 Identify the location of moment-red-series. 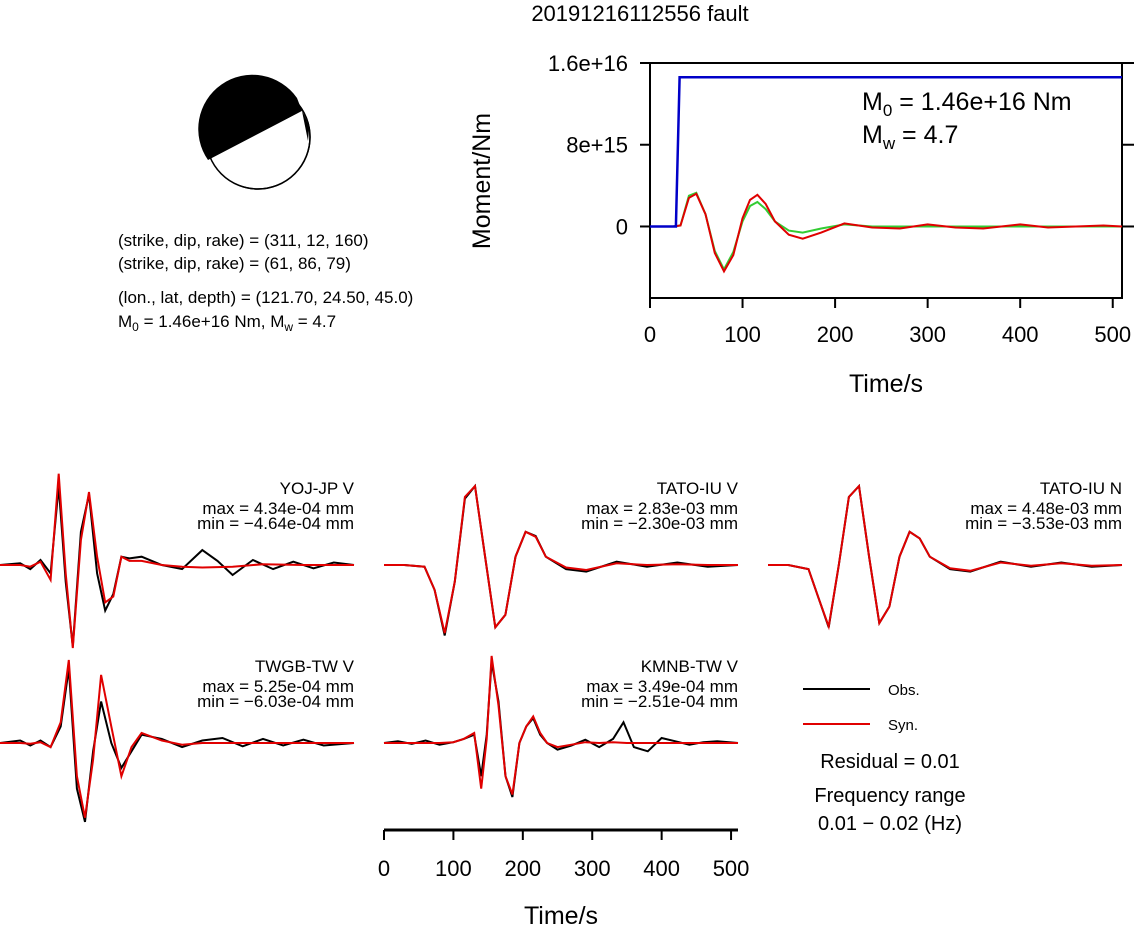
(886, 233).